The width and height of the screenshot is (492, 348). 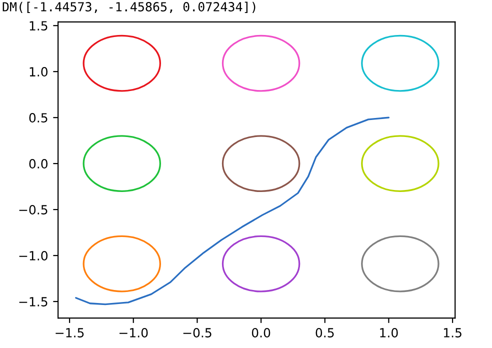 What do you see at coordinates (39, 26) in the screenshot?
I see `y-tick-label: 1.5` at bounding box center [39, 26].